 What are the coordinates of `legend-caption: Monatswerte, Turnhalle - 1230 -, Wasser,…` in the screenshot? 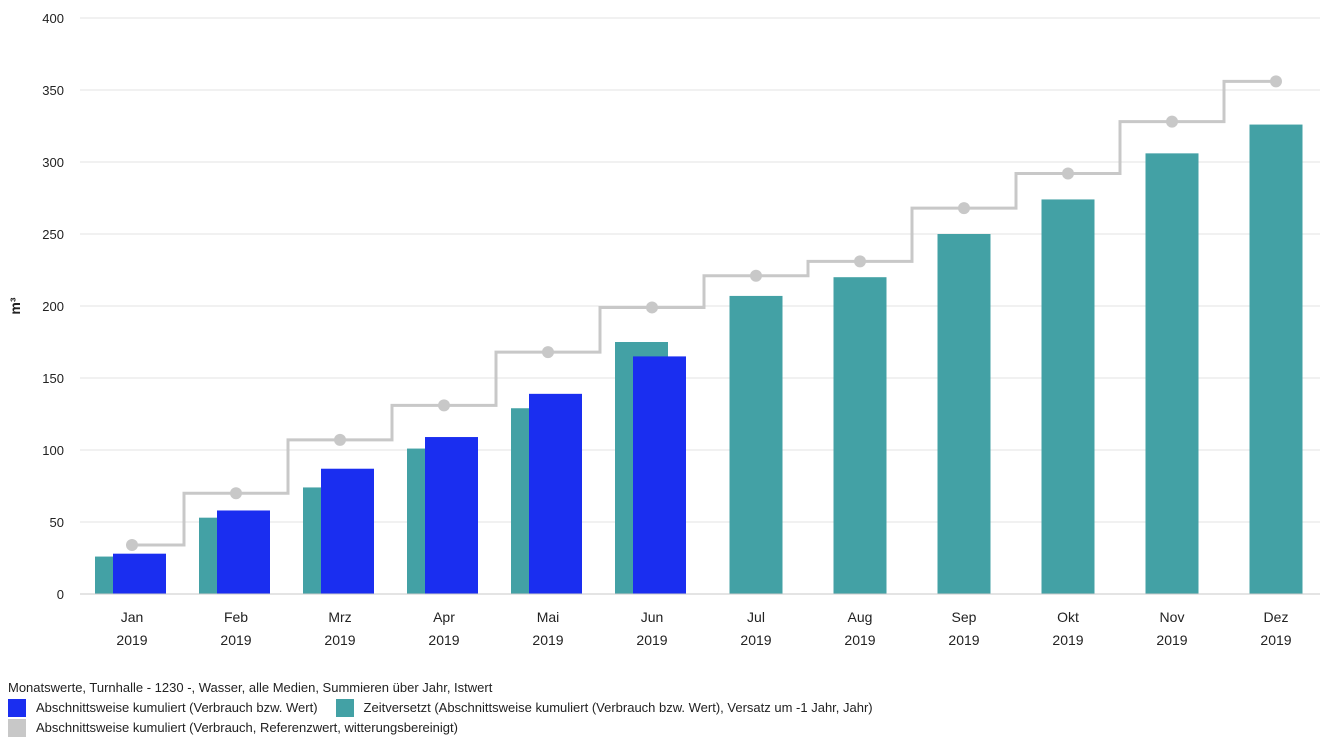 It's located at (250, 687).